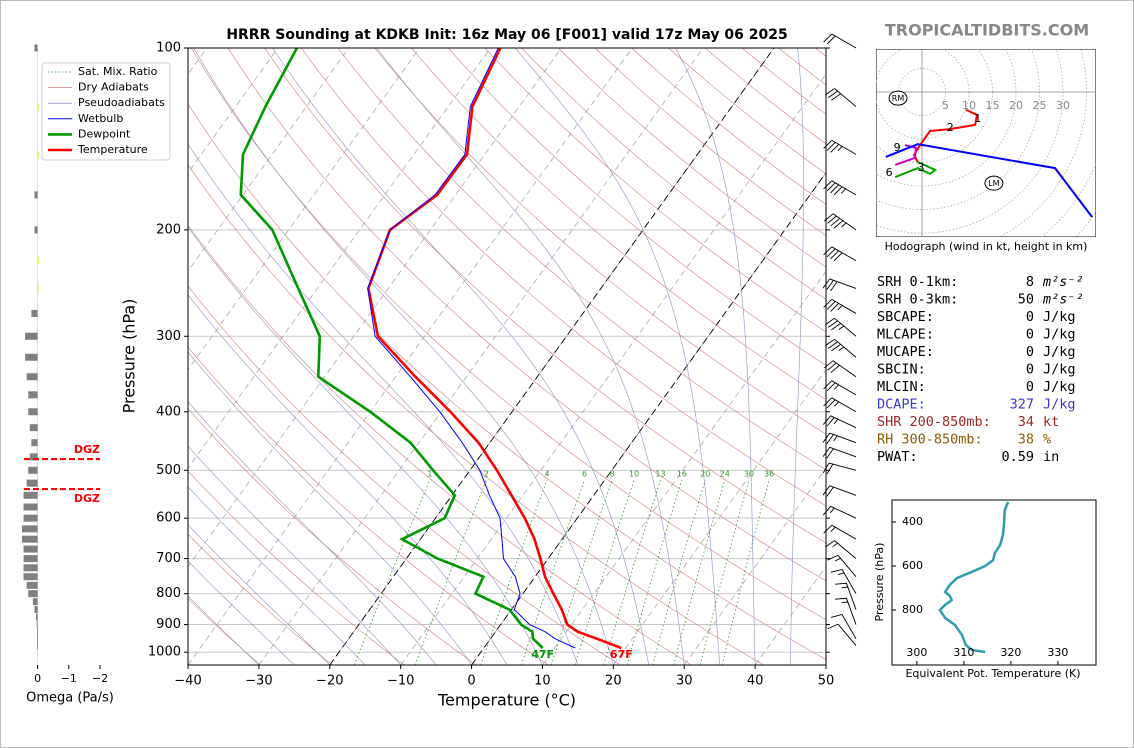 This screenshot has width=1134, height=748. I want to click on legend-label: Sat. Mix. Ratio, so click(118, 71).